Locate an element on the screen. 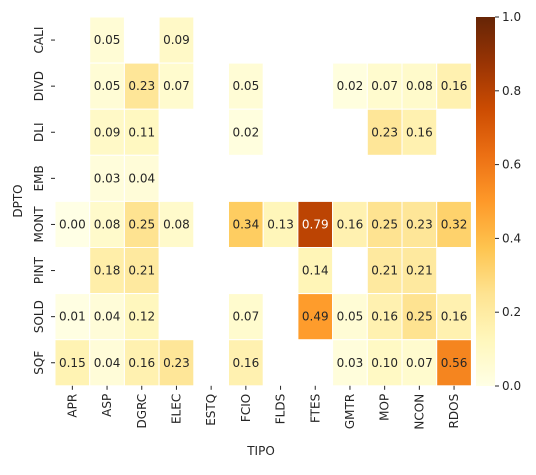  heatmap-cell-sold-mop is located at coordinates (384, 317).